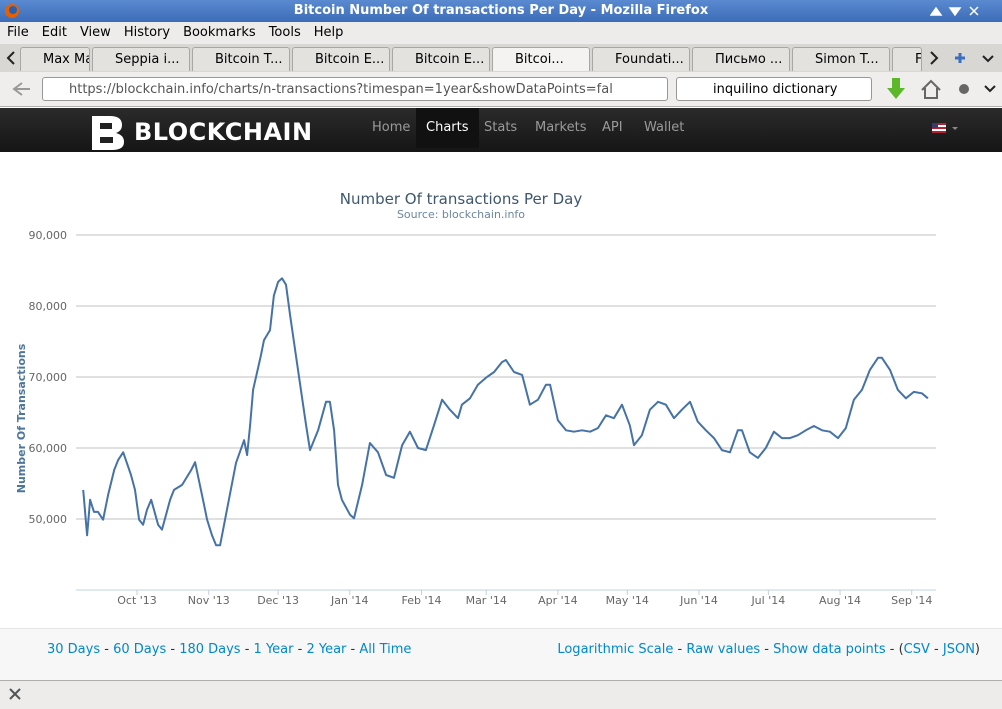 This screenshot has height=709, width=1002. What do you see at coordinates (963, 58) in the screenshot?
I see `tab-controls` at bounding box center [963, 58].